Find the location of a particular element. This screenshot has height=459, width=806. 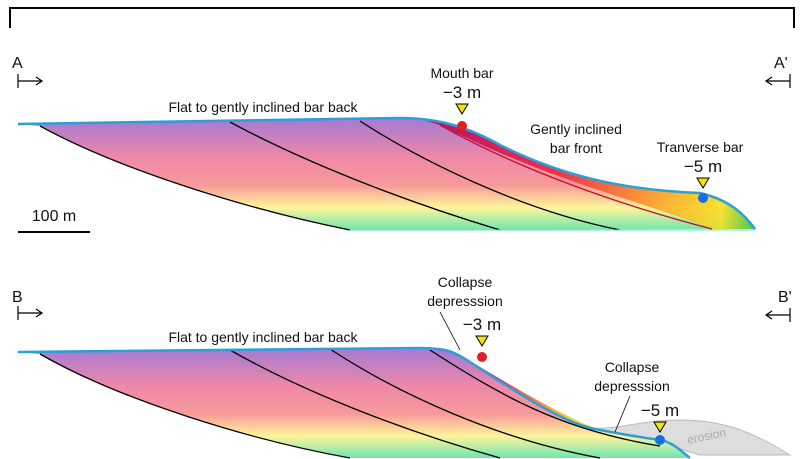

end-label: B' is located at coordinates (785, 297).